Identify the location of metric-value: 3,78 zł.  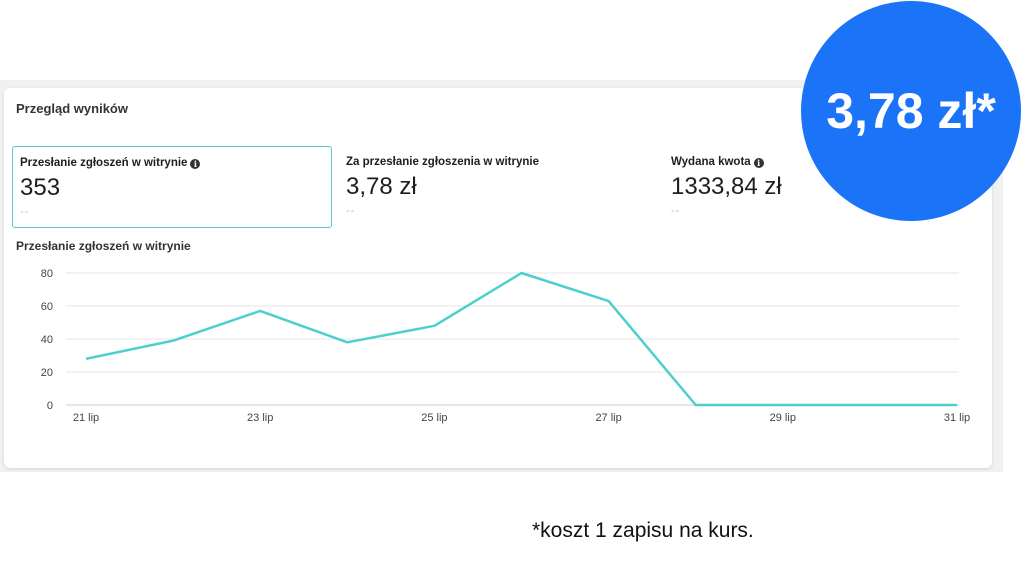
(381, 186).